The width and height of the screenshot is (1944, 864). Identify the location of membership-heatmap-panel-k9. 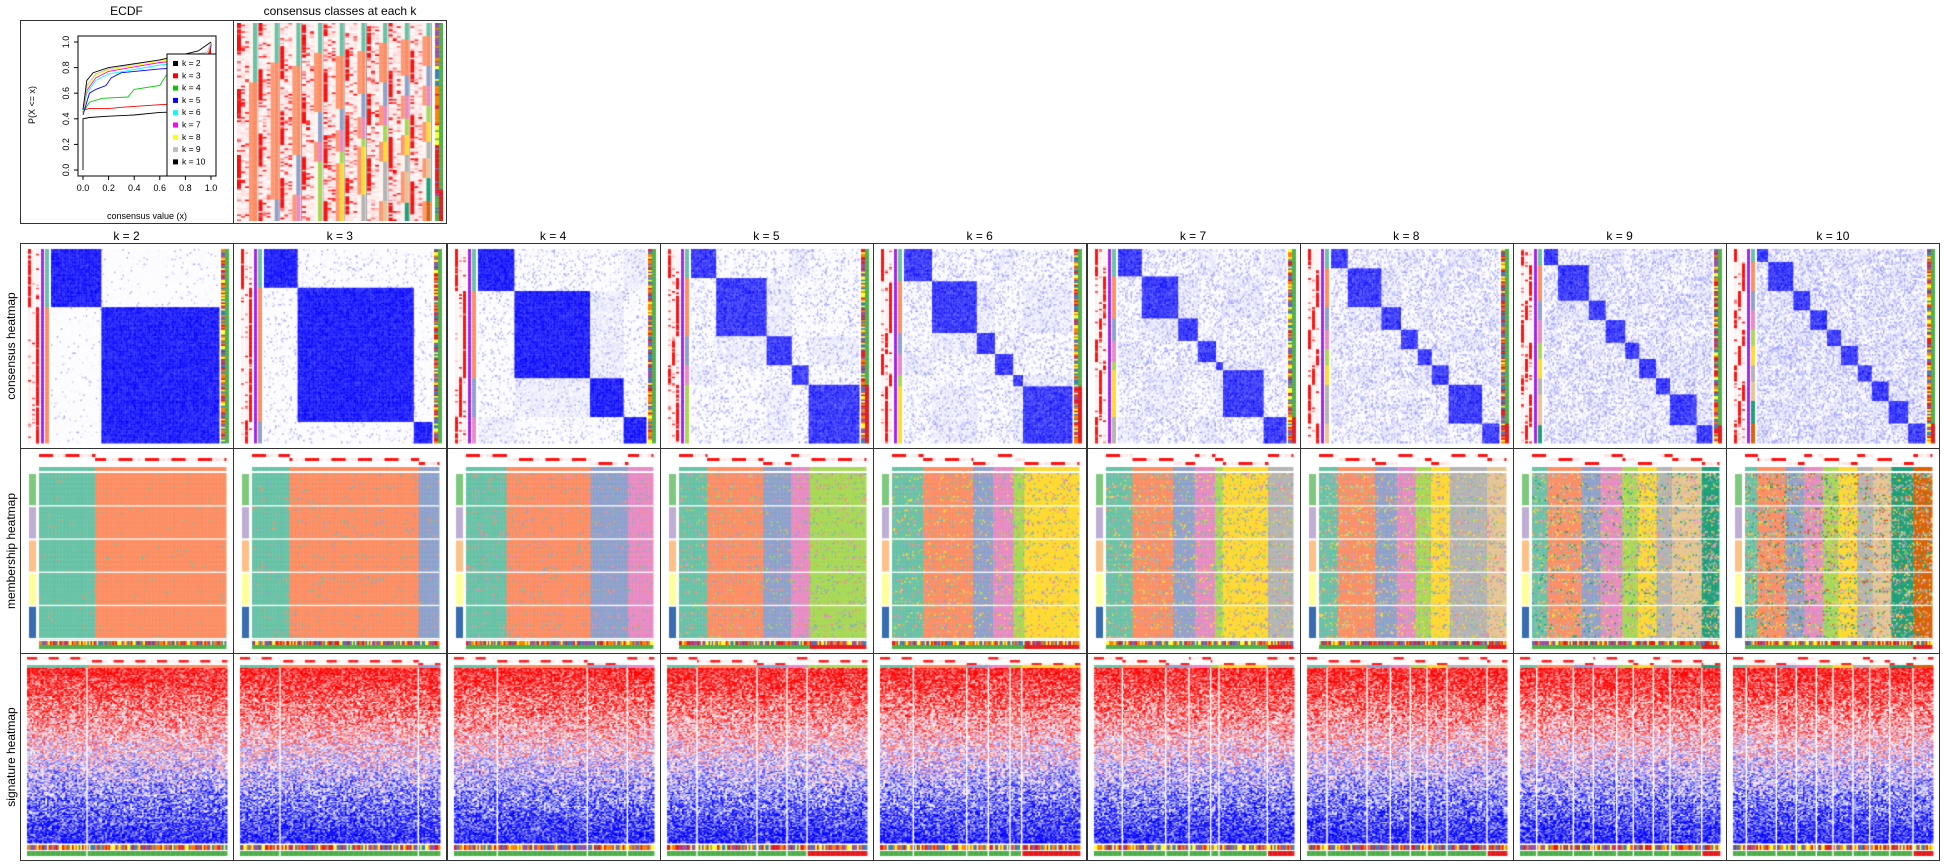
(1620, 551).